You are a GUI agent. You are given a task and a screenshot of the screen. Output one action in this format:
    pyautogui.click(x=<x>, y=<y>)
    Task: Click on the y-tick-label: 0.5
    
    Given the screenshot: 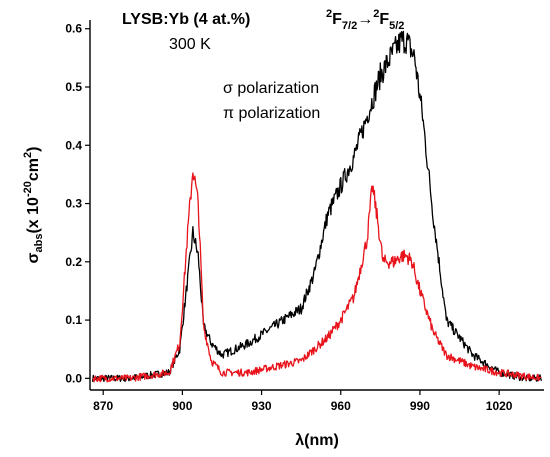 What is the action you would take?
    pyautogui.click(x=73, y=87)
    